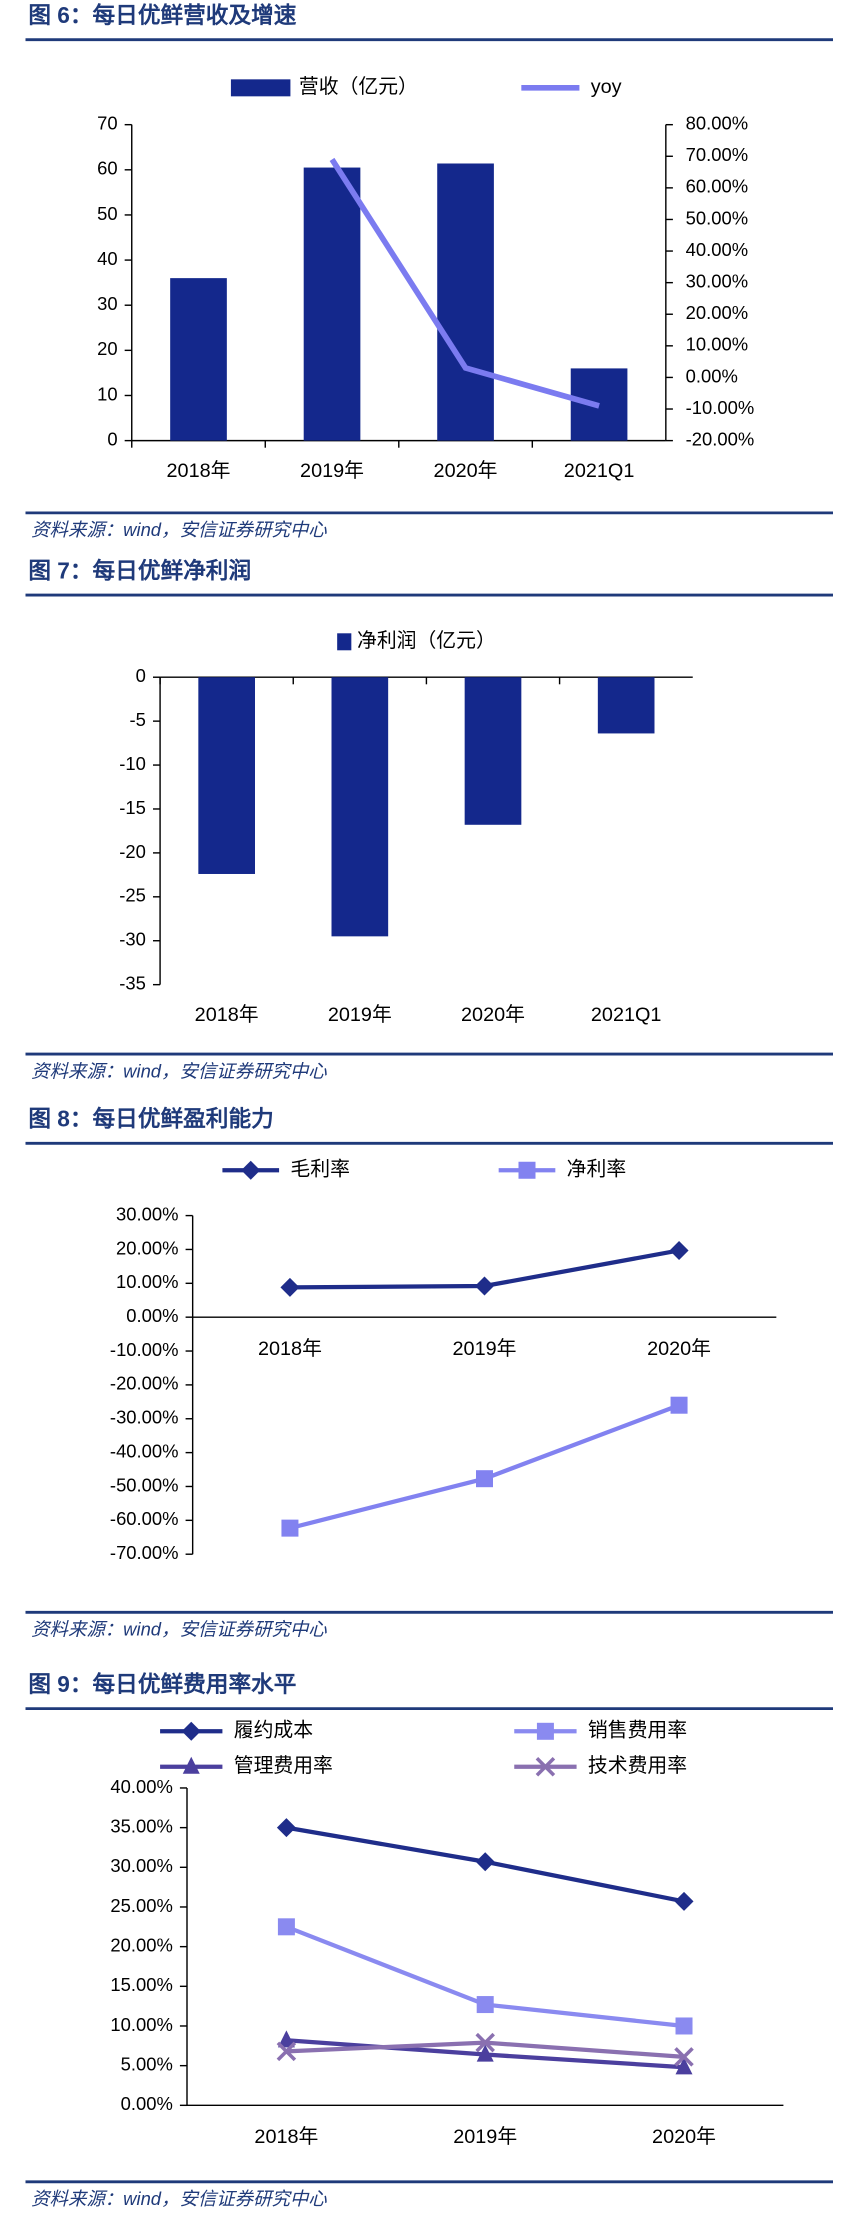 This screenshot has height=2230, width=850. What do you see at coordinates (717, 312) in the screenshot?
I see `y2-tick-label: 20.00%` at bounding box center [717, 312].